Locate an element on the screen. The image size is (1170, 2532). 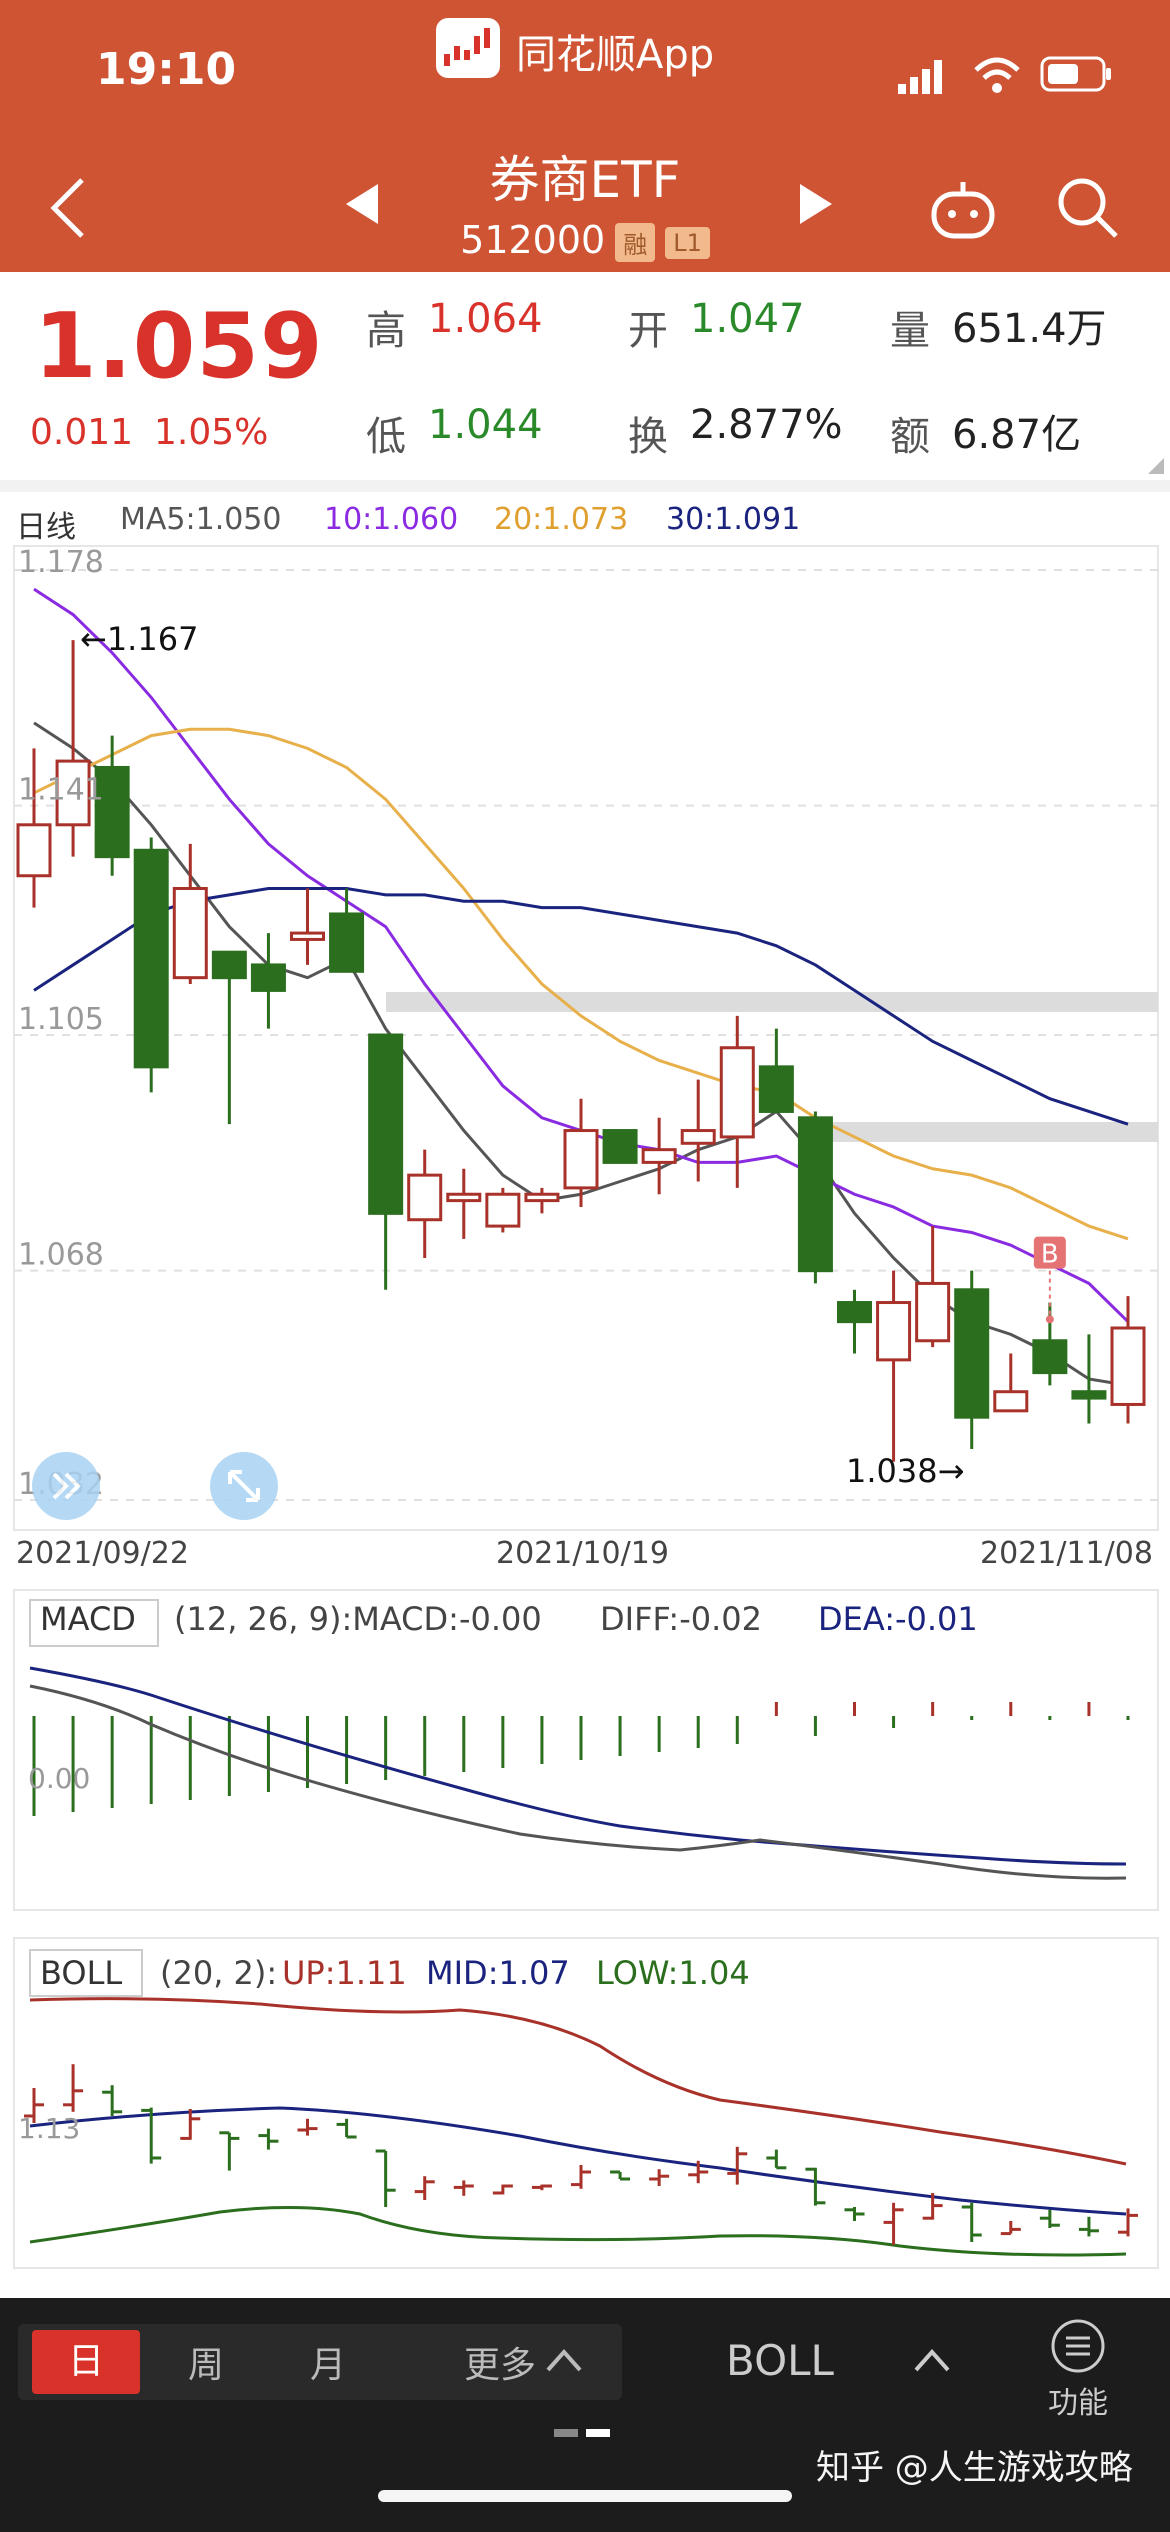
high-label: 高 is located at coordinates (386, 331).